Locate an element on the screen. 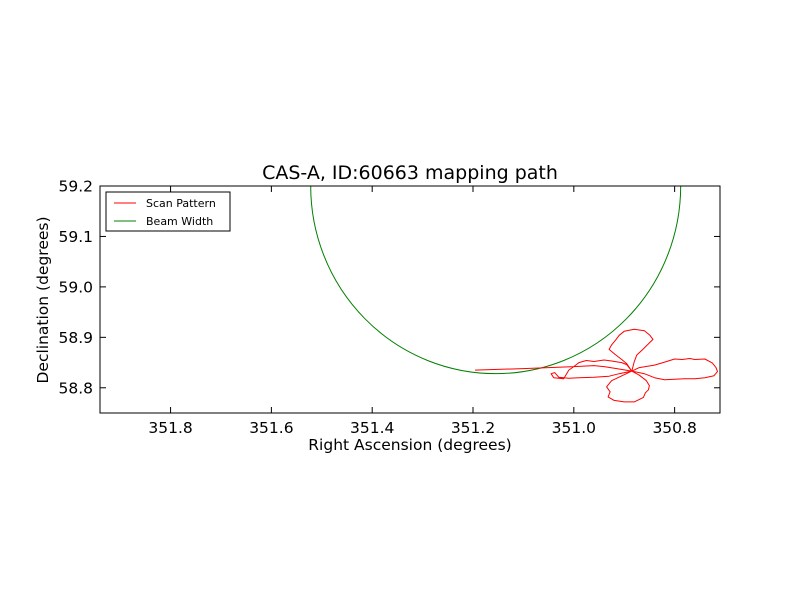  y-tick-label: 59.2 is located at coordinates (75, 187).